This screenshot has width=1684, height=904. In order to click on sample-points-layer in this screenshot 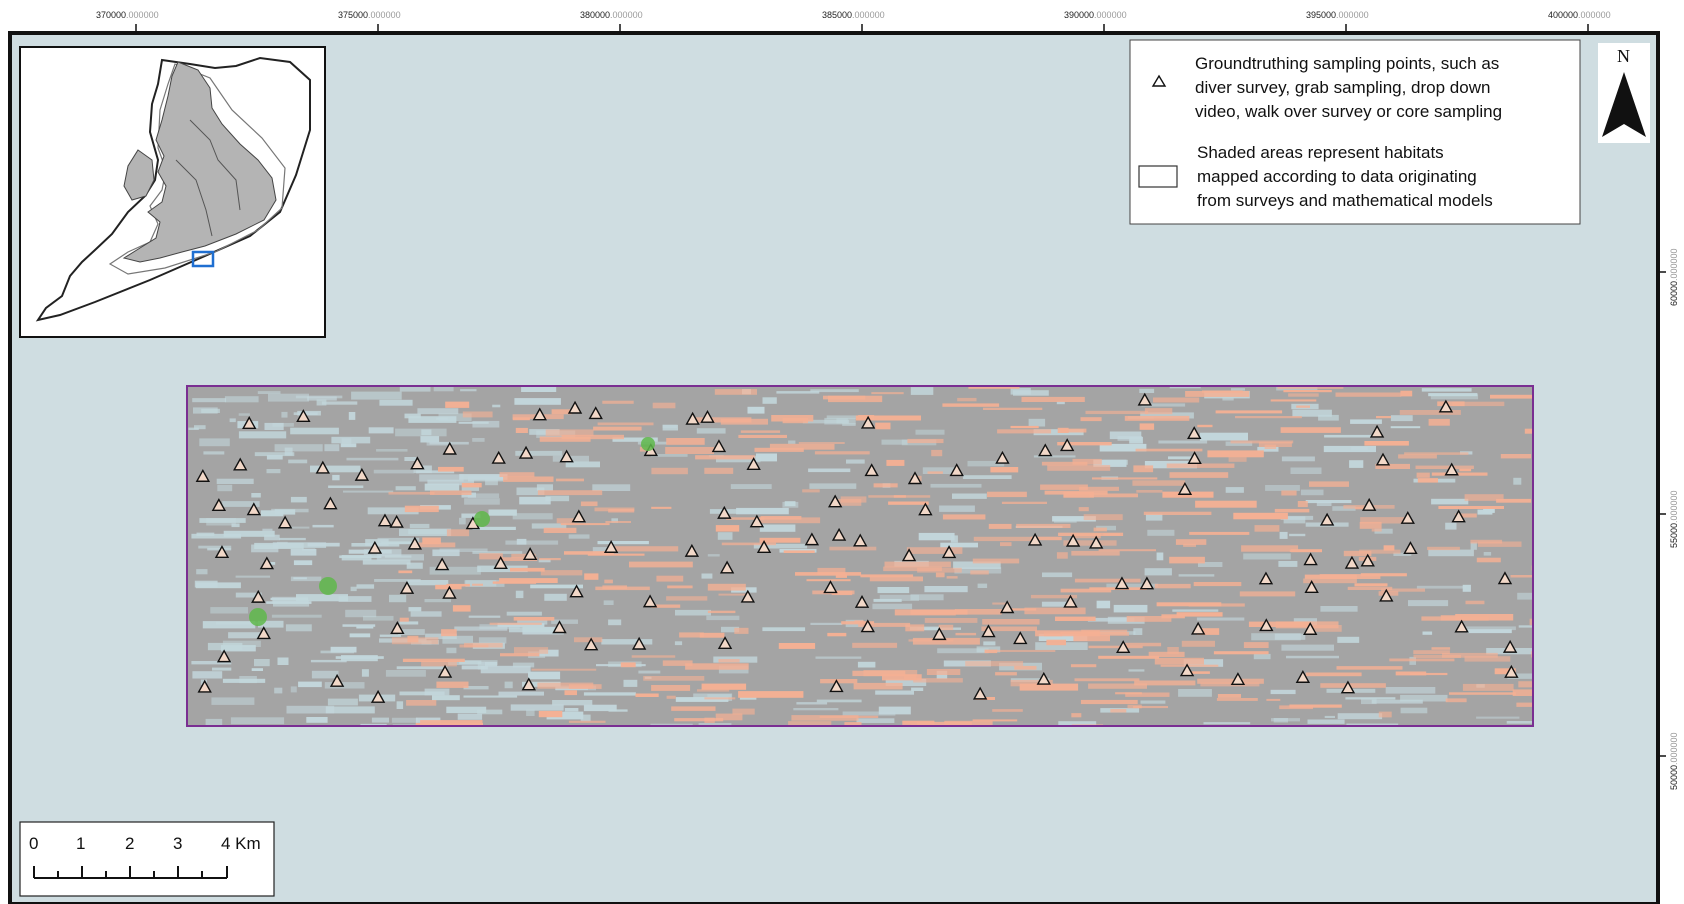, I will do `click(452, 531)`.